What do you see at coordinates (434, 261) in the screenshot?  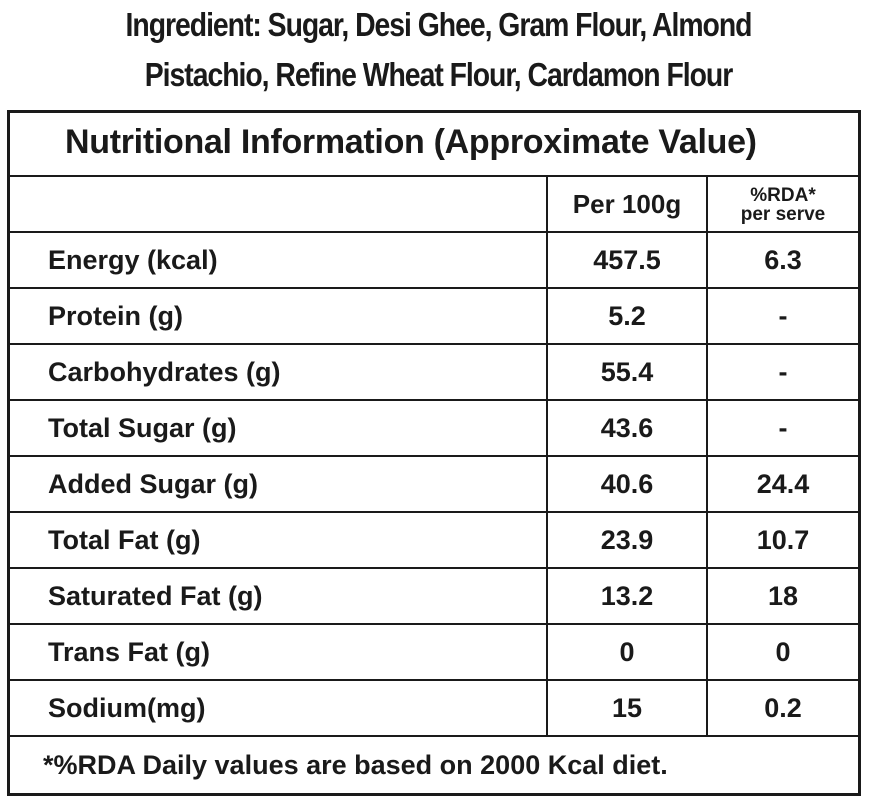 I see `table-row: Energy (kcal) 457.5 6.3` at bounding box center [434, 261].